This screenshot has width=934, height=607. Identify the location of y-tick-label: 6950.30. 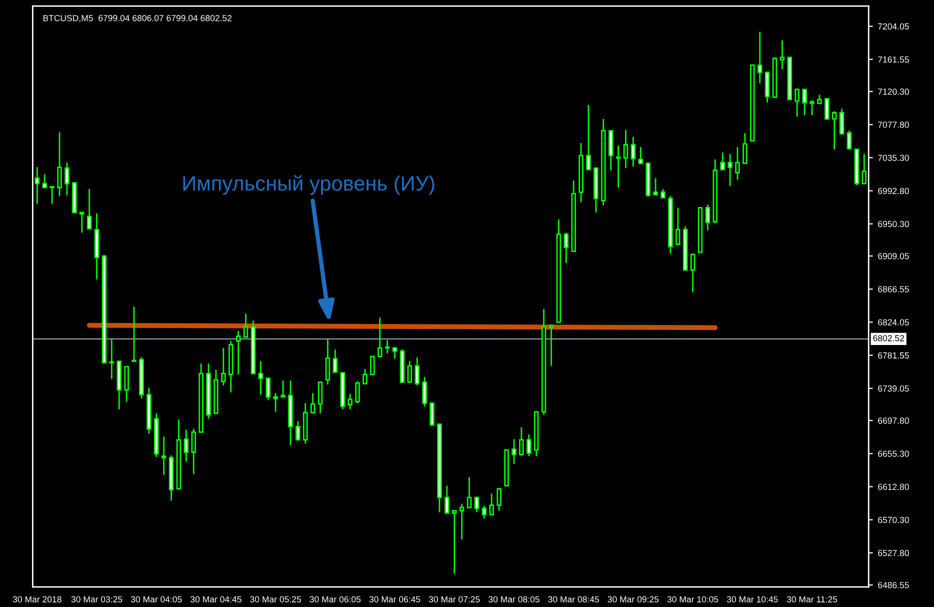
(893, 224).